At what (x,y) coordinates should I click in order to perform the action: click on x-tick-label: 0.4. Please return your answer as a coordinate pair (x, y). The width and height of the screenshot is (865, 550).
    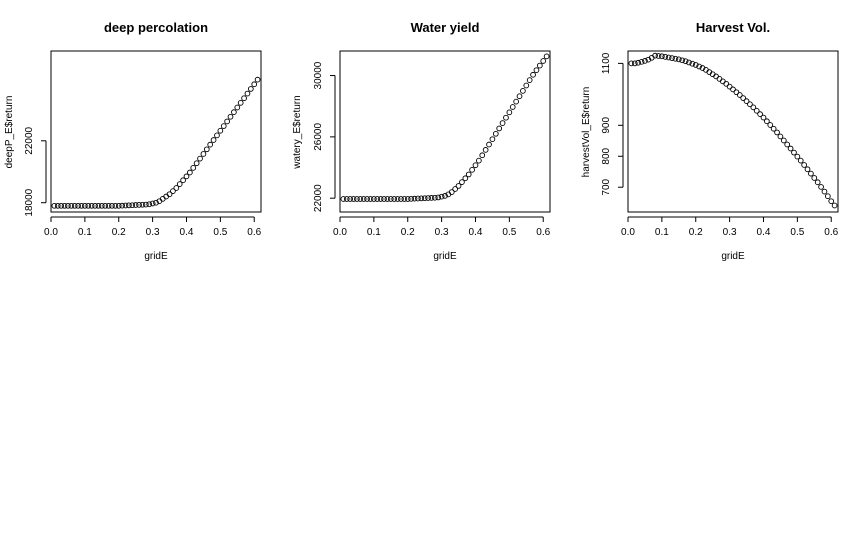
    Looking at the image, I should click on (187, 232).